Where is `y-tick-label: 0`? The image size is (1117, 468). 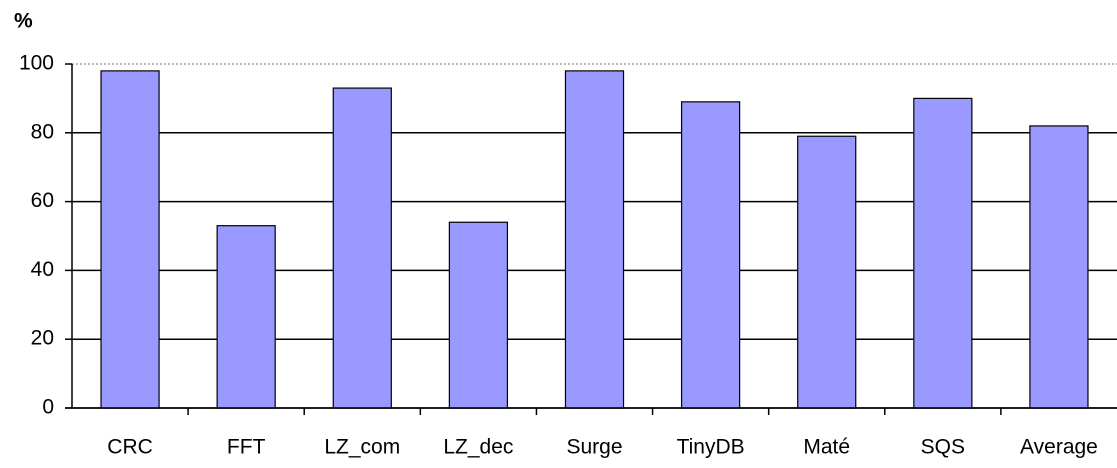 y-tick-label: 0 is located at coordinates (48, 407).